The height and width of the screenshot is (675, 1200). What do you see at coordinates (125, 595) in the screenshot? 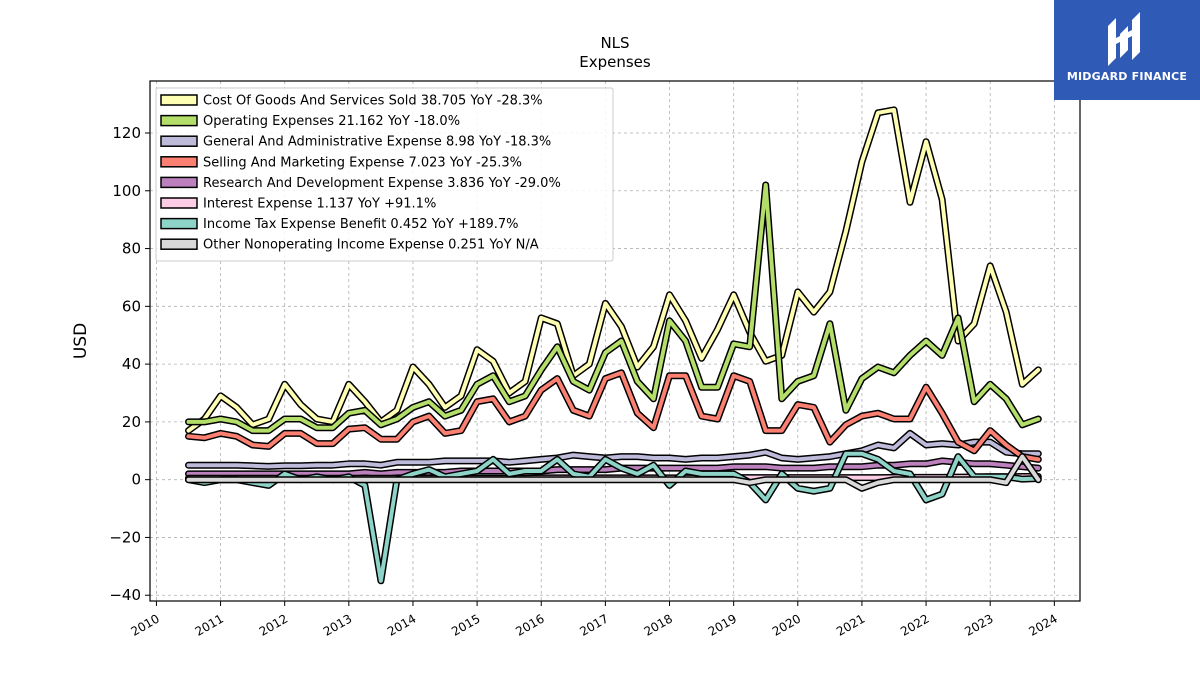
I see `y-tick-label: −40` at bounding box center [125, 595].